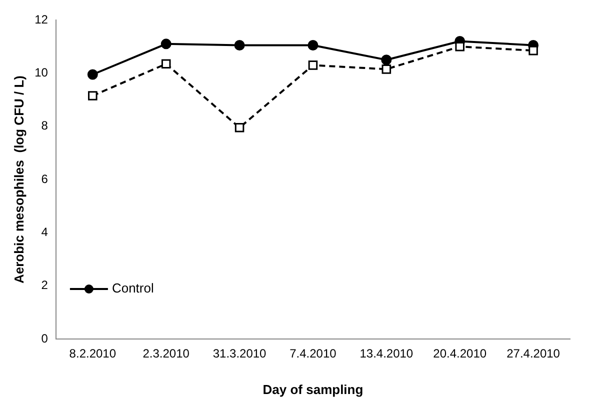 The image size is (598, 410). Describe the element at coordinates (533, 353) in the screenshot. I see `x-tick-label: 27.4.2010` at that location.